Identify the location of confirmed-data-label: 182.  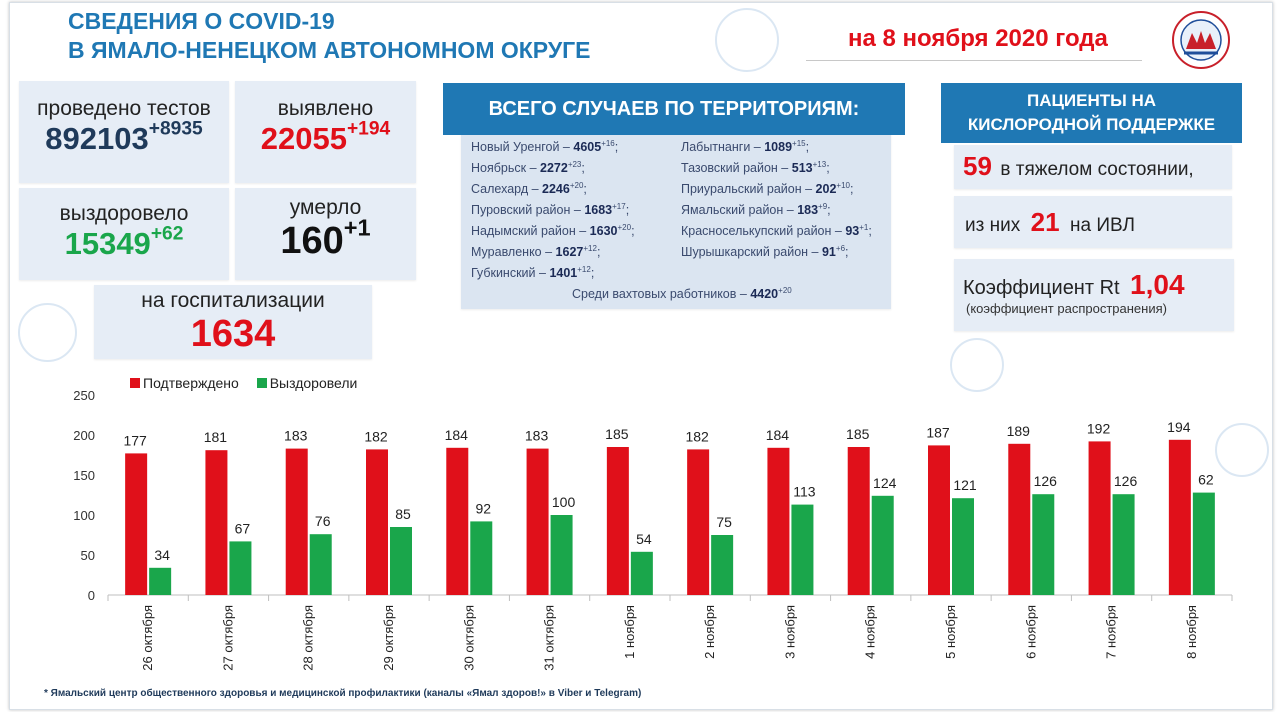
(376, 436).